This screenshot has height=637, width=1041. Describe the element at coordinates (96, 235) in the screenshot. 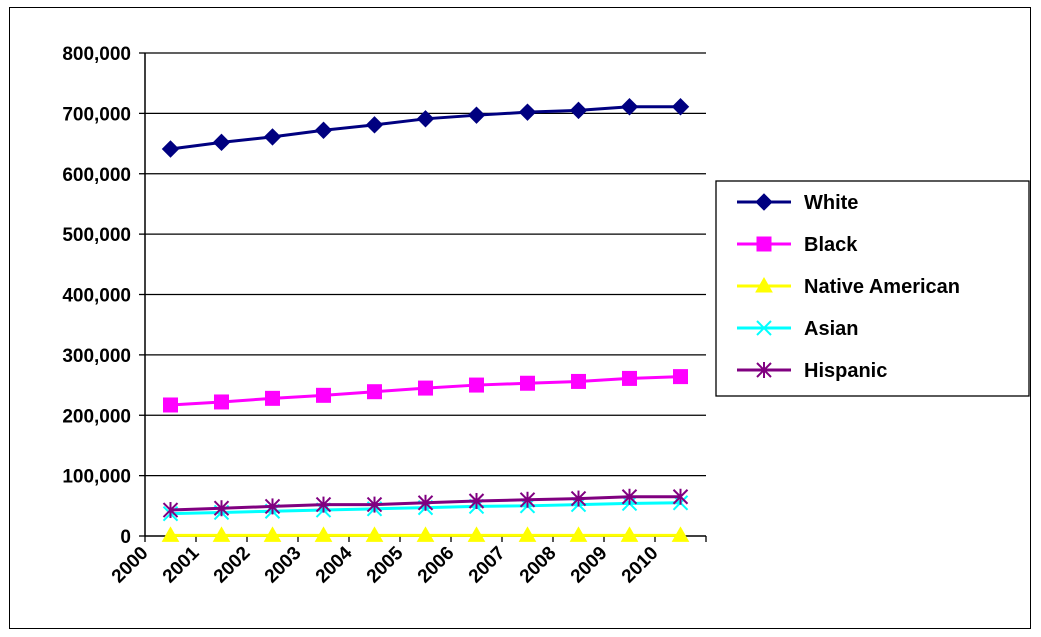

I see `y-tick-label: 500,000` at that location.